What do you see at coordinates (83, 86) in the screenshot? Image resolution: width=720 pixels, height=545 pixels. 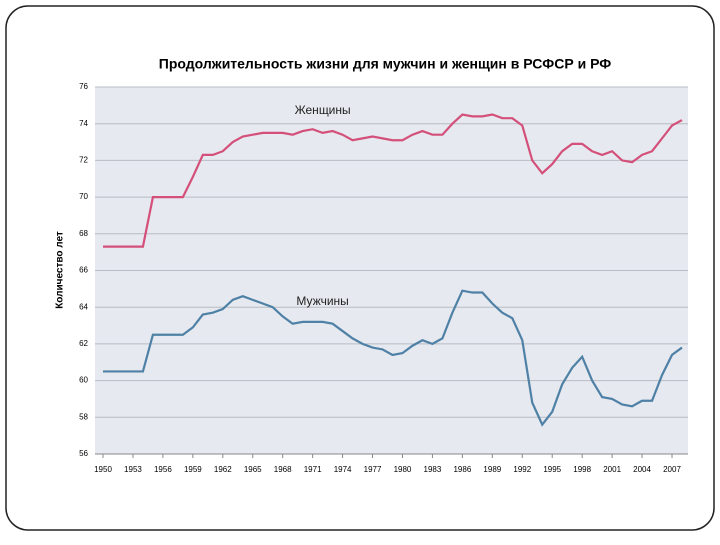 I see `y-tick-label: 76` at bounding box center [83, 86].